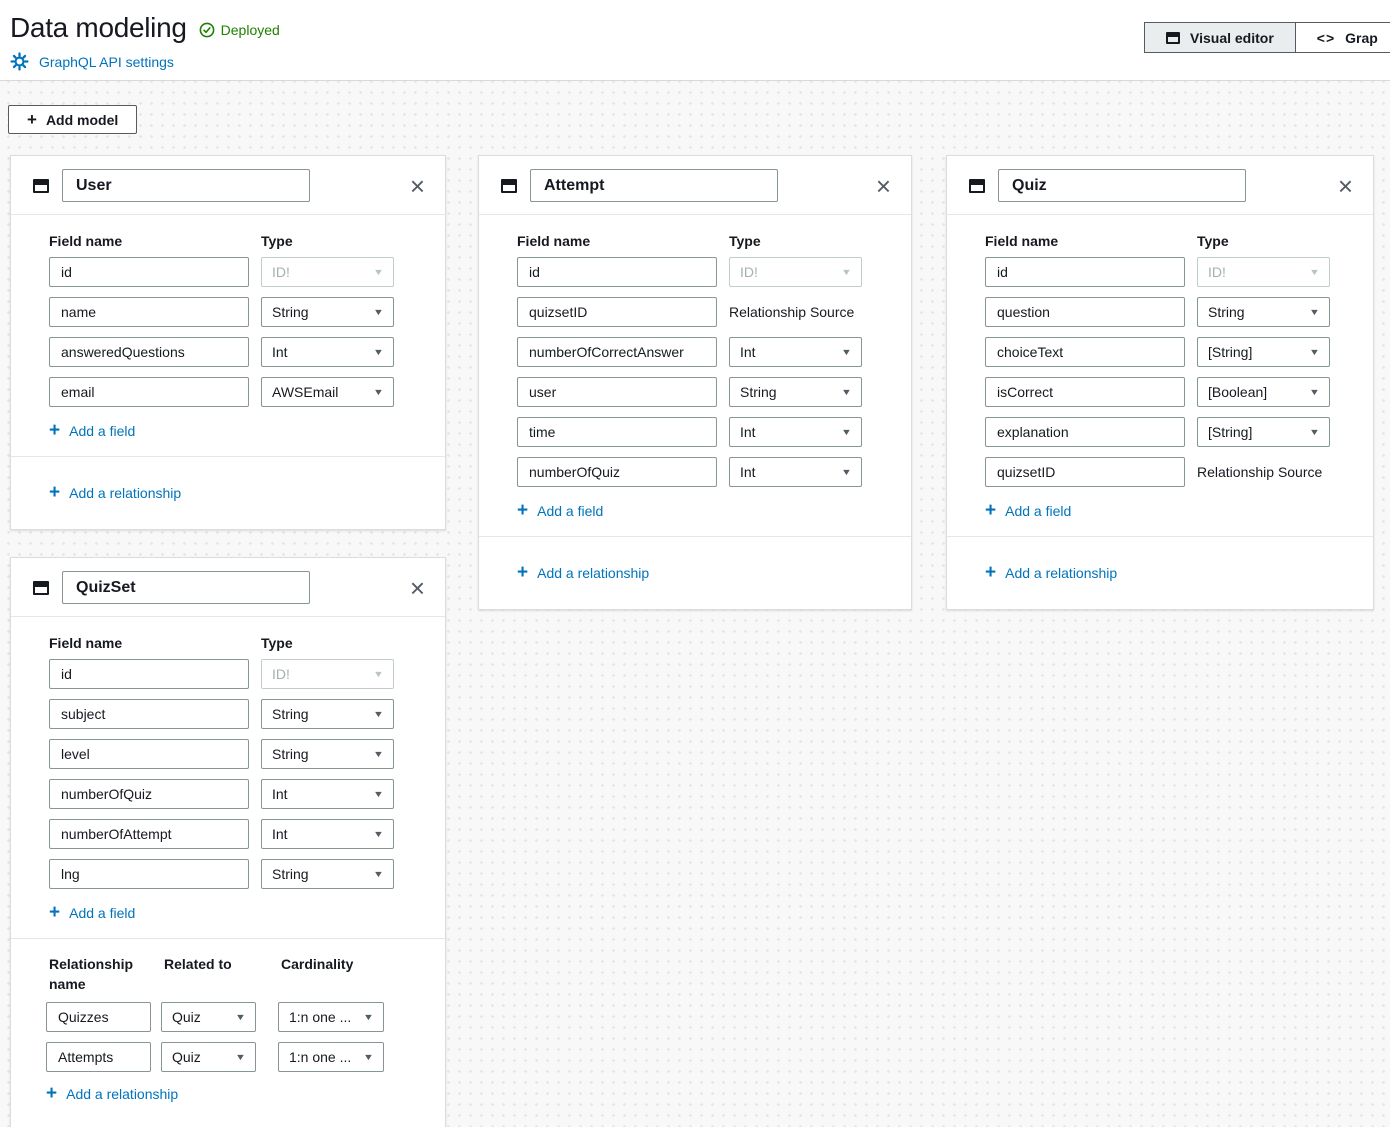 This screenshot has height=1127, width=1390. I want to click on field-row: ID! ▼, so click(1164, 272).